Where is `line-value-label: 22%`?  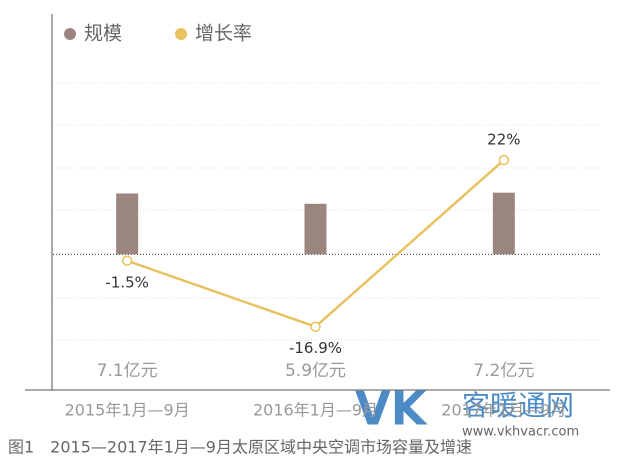
line-value-label: 22% is located at coordinates (503, 140).